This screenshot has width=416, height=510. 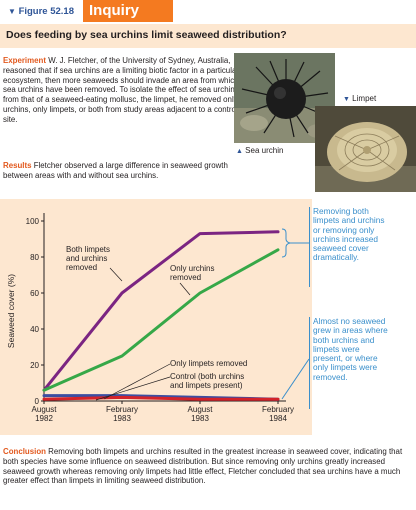 I want to click on figure-label: ▼ Figure 52.18, so click(x=41, y=11).